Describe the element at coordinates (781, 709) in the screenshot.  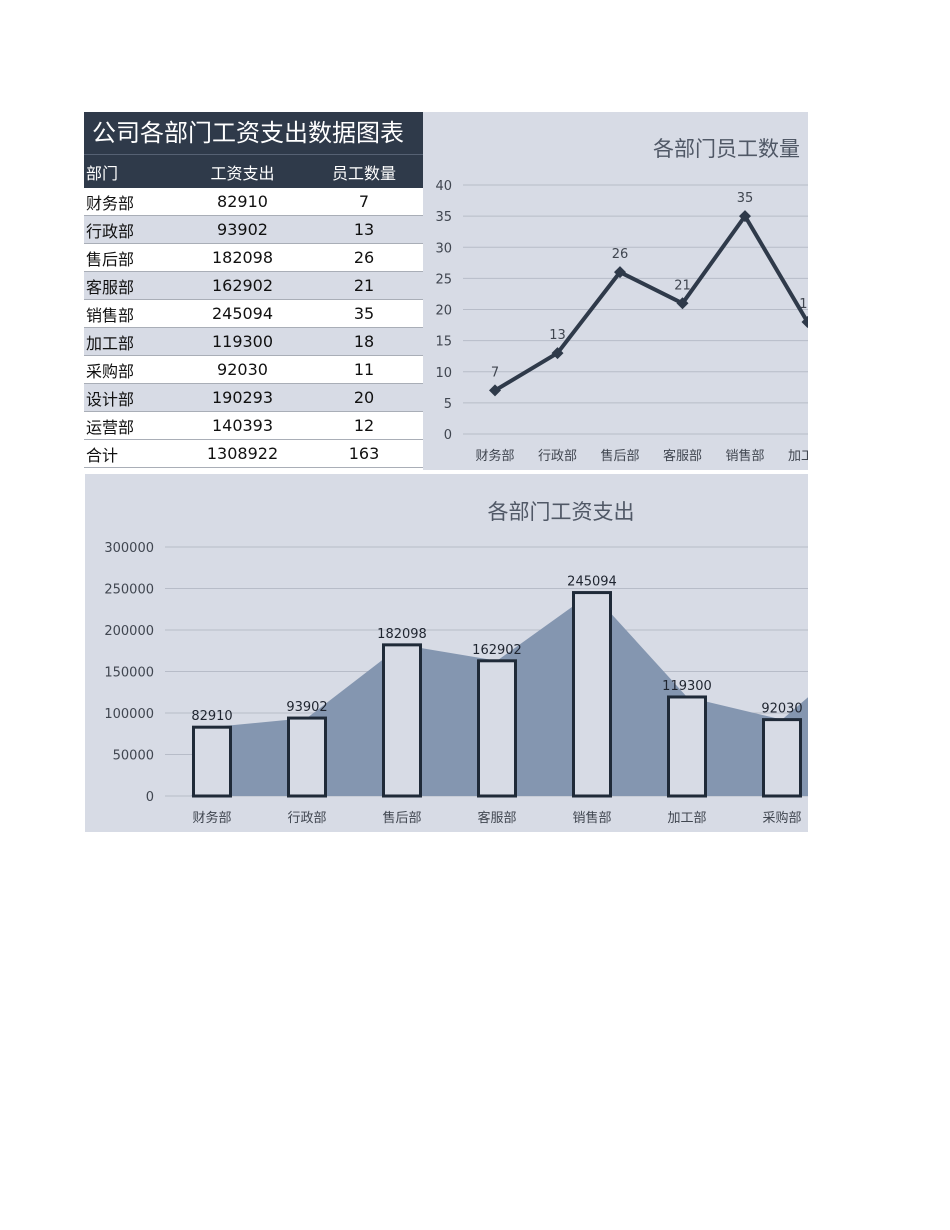
I see `data-label: 92030` at that location.